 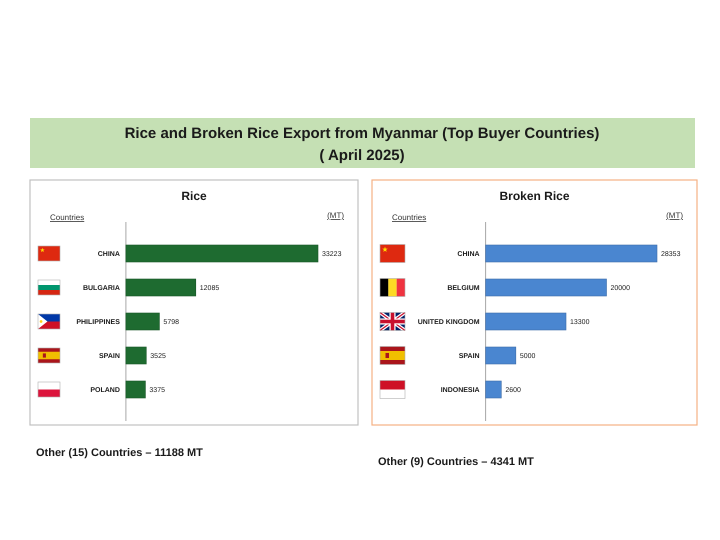 What do you see at coordinates (120, 453) in the screenshot?
I see `text: Other (15) Countries – 11188 MT` at bounding box center [120, 453].